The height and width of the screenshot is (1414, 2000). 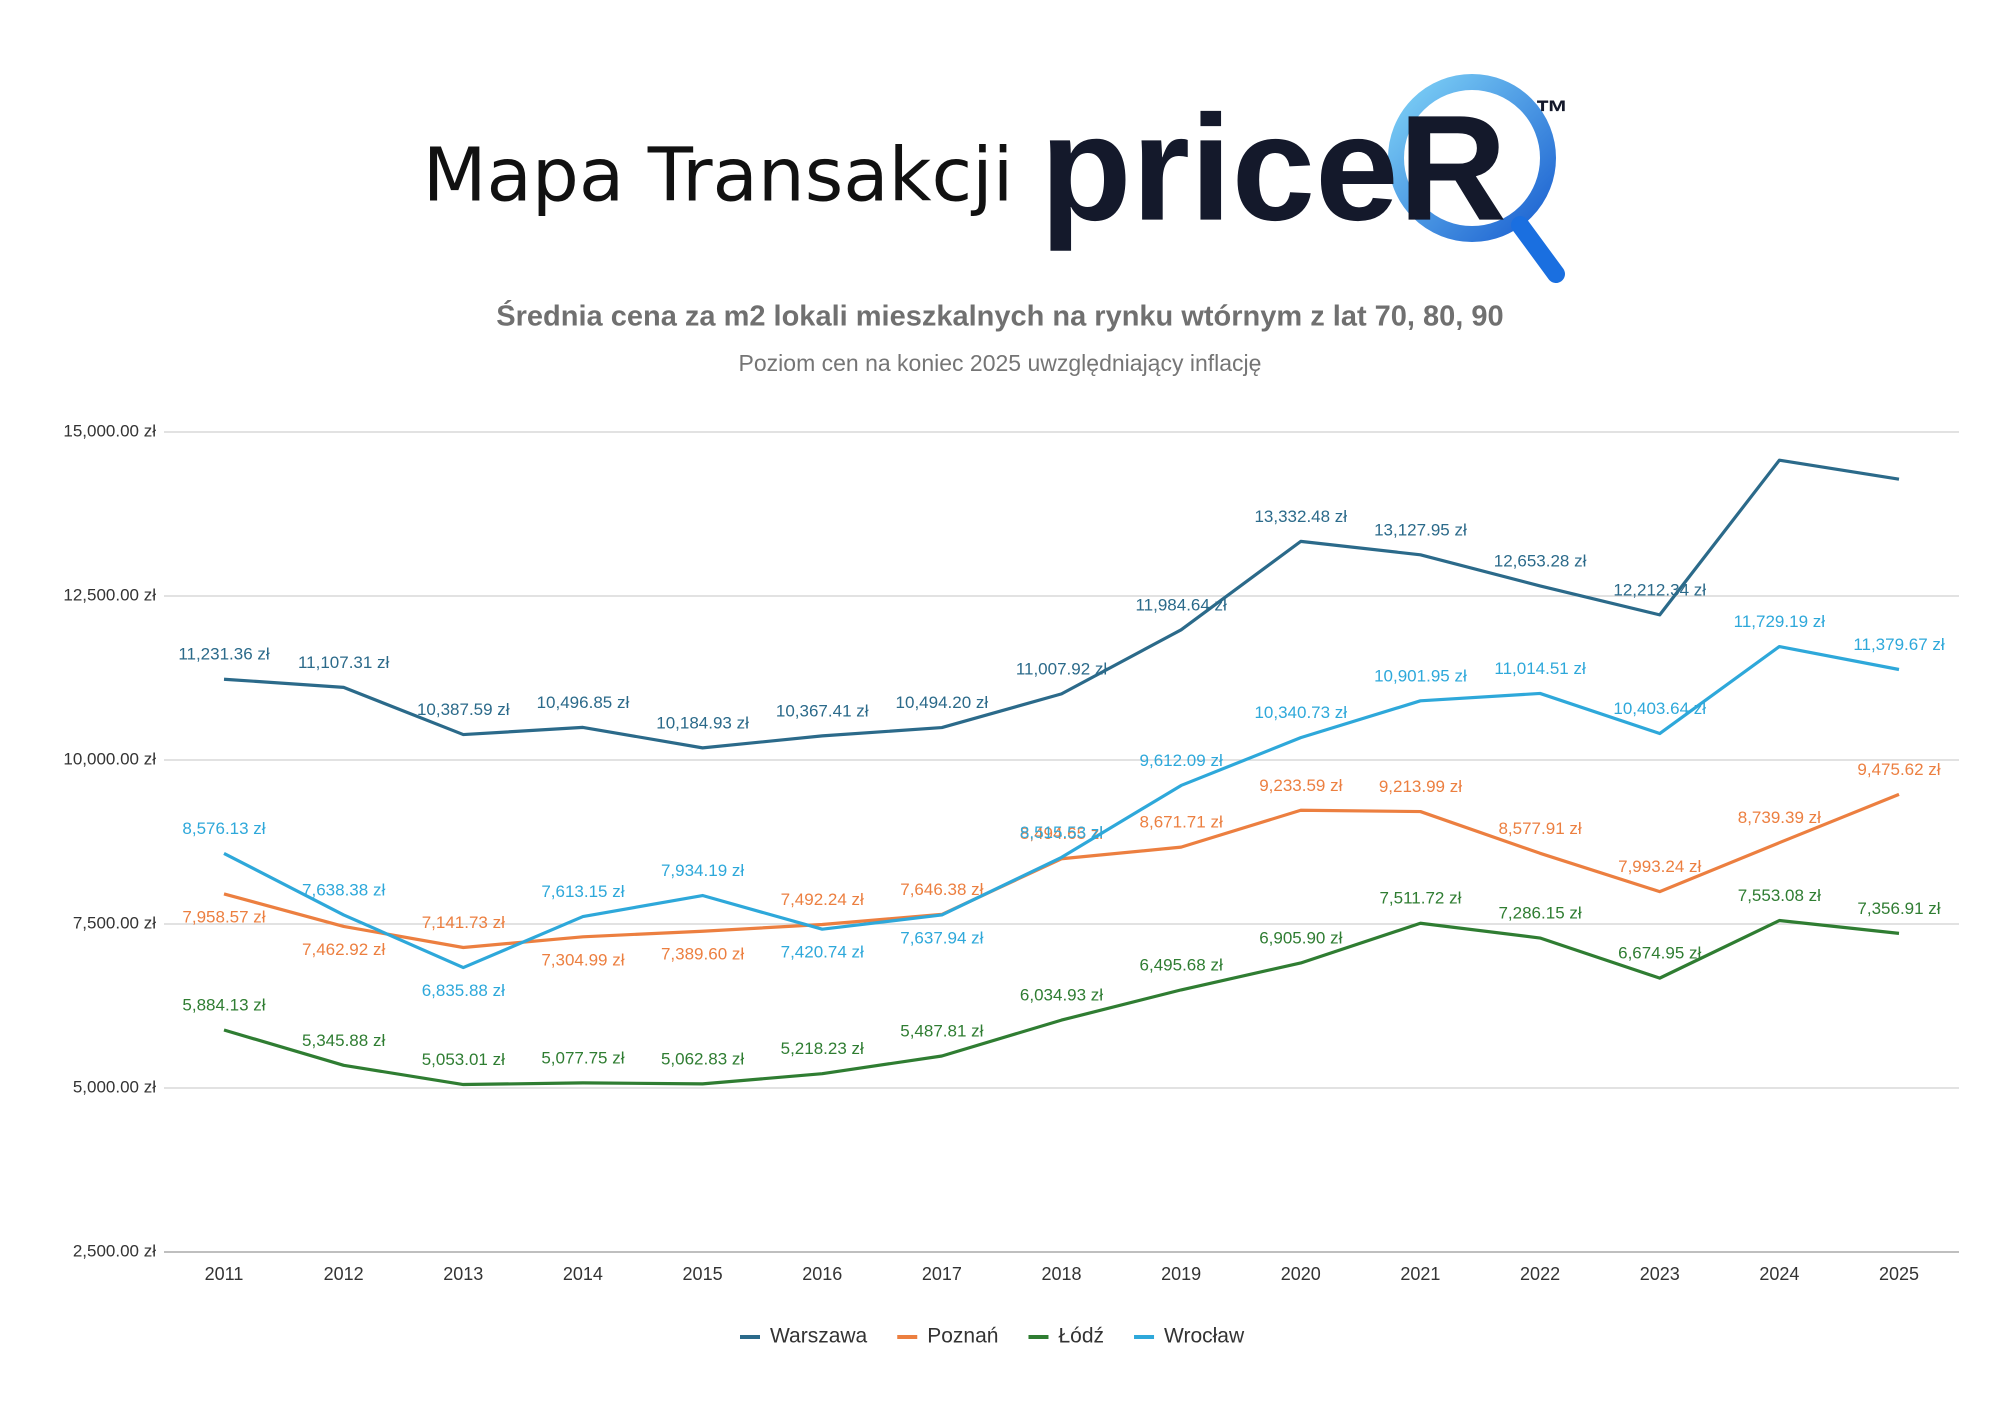 I want to click on data-label: 5,218.23 zł, so click(x=822, y=1048).